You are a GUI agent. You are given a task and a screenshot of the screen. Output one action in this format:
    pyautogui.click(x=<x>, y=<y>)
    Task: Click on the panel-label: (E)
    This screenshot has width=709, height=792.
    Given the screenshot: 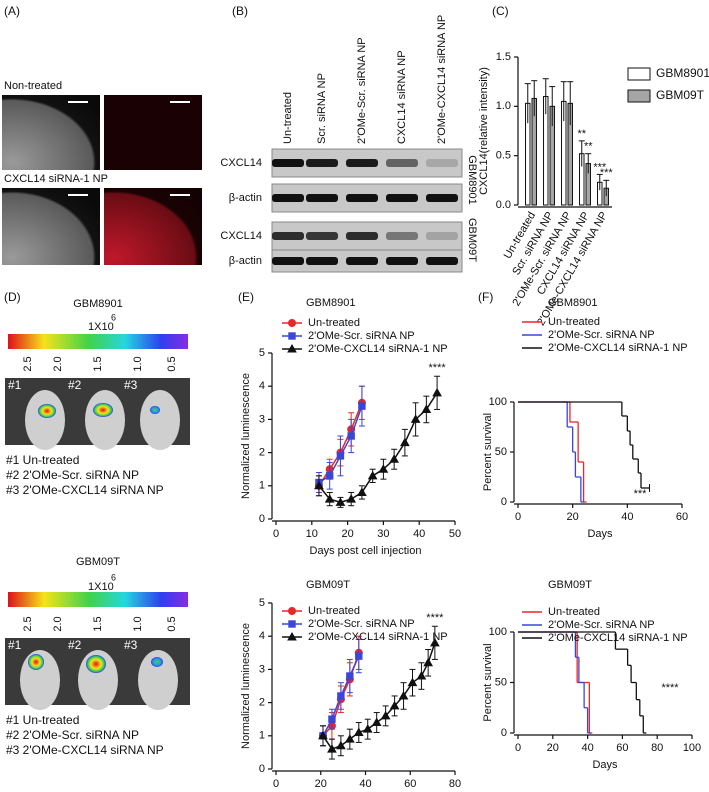 What is the action you would take?
    pyautogui.click(x=246, y=297)
    